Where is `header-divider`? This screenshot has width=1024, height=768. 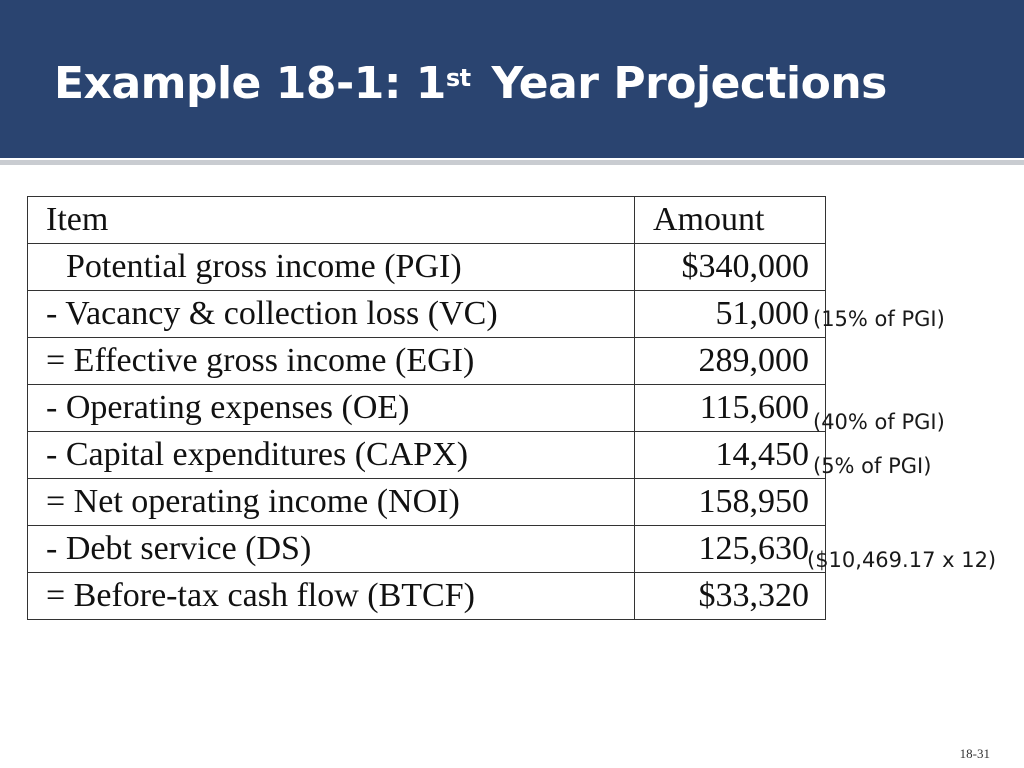 header-divider is located at coordinates (512, 162).